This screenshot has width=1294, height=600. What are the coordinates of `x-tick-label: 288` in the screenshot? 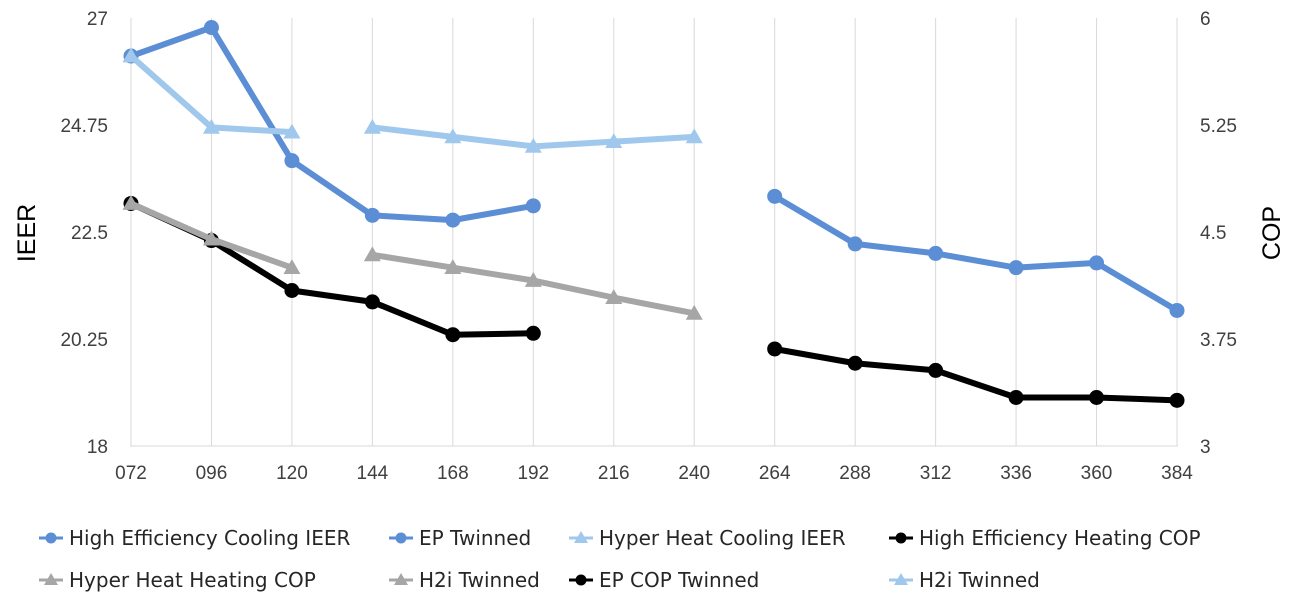 It's located at (855, 473).